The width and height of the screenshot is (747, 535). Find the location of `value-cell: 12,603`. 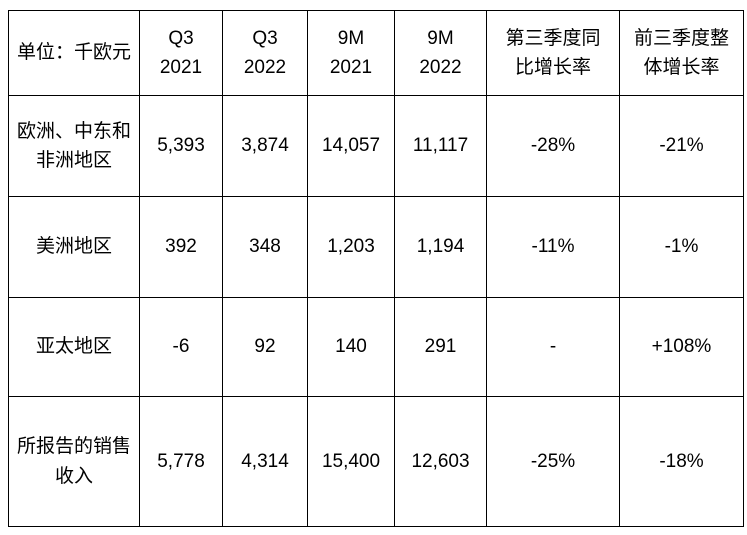

value-cell: 12,603 is located at coordinates (440, 461).